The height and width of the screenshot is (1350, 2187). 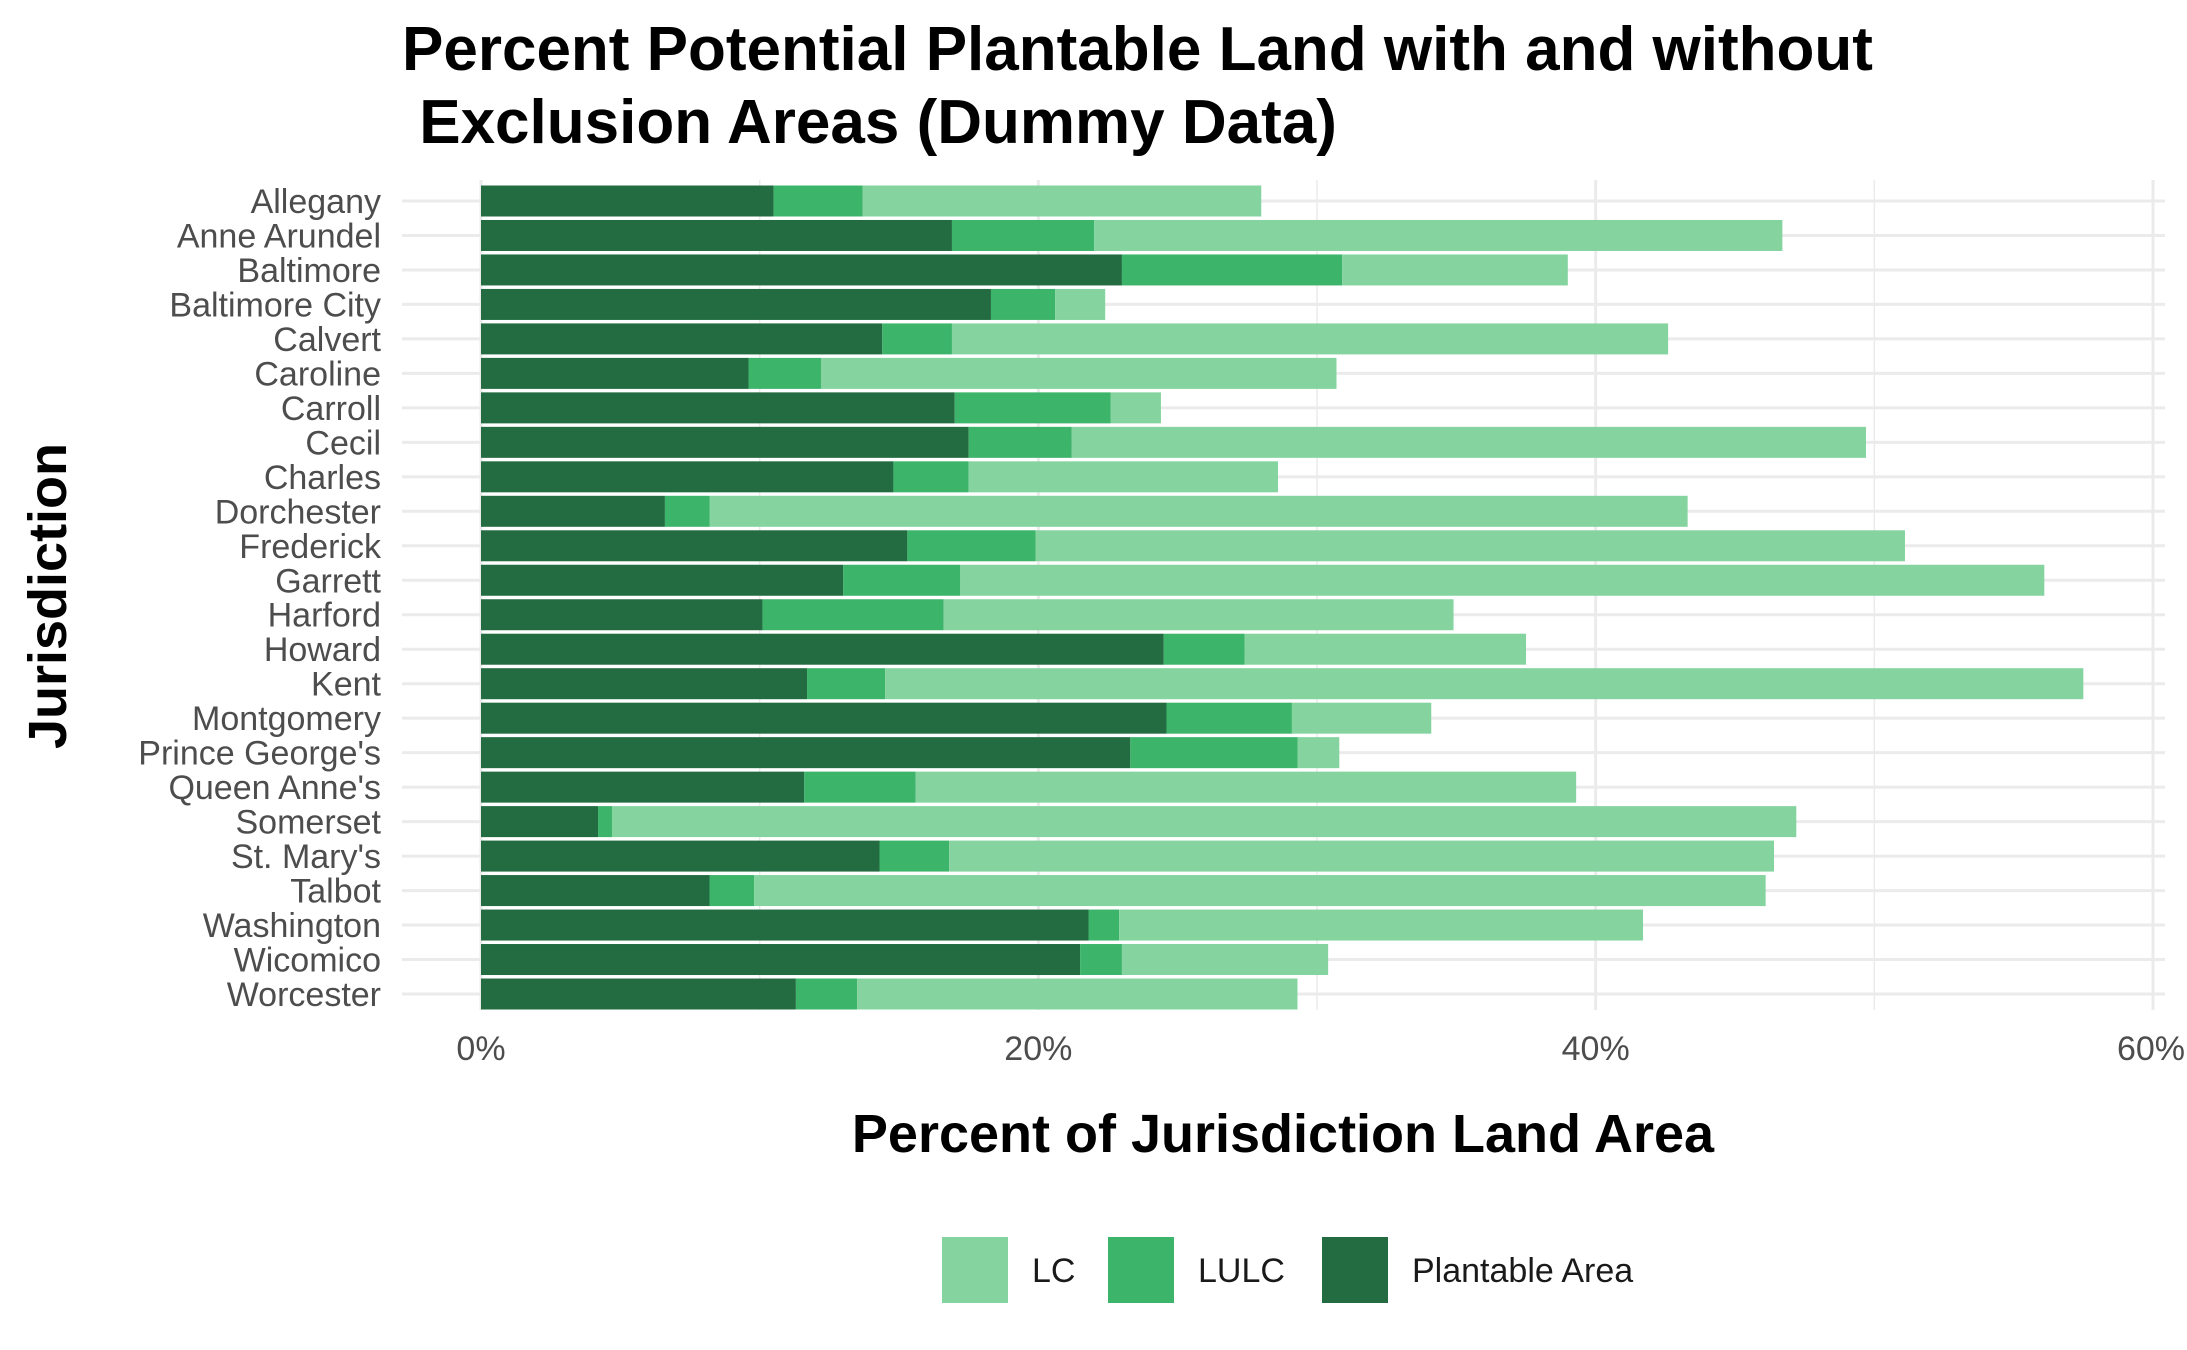 What do you see at coordinates (1385, 649) in the screenshot?
I see `bar-howard-lc` at bounding box center [1385, 649].